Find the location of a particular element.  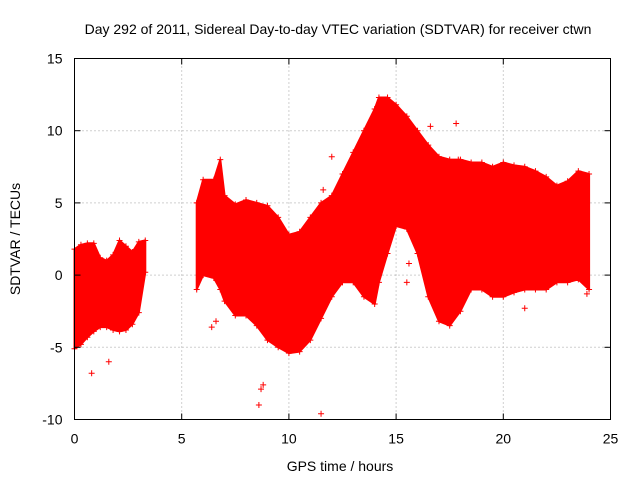

y-axis-label: SDTVAR / TECUs is located at coordinates (15, 239).